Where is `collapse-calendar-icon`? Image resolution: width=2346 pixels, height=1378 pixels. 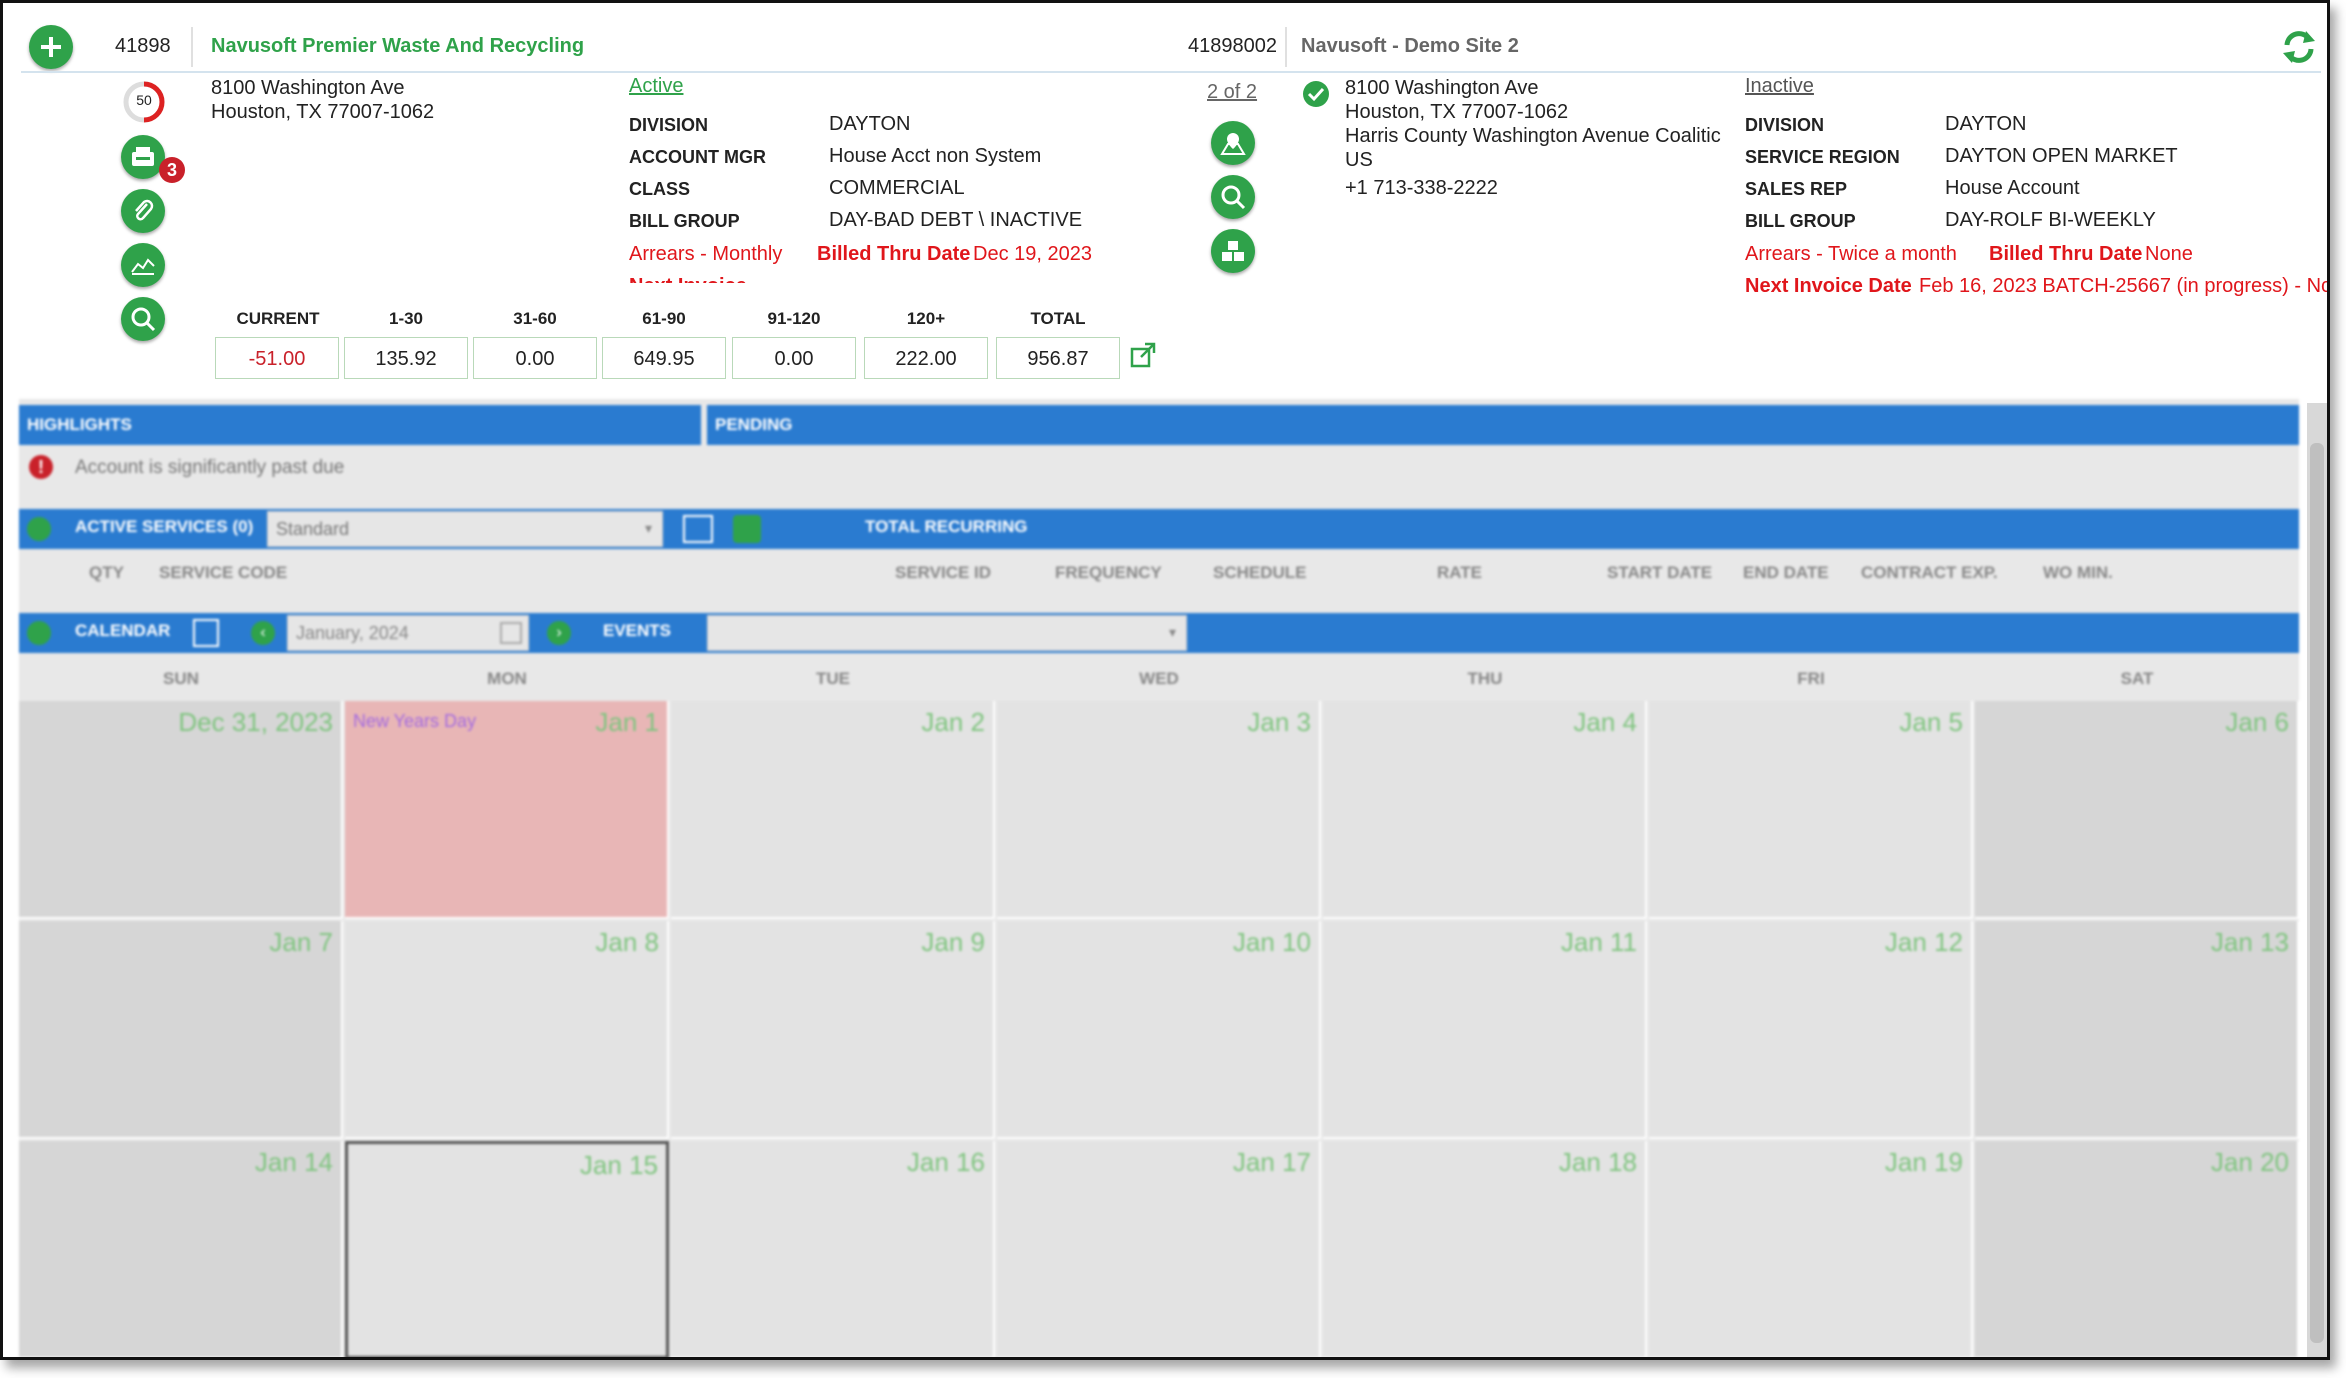
collapse-calendar-icon is located at coordinates (39, 633).